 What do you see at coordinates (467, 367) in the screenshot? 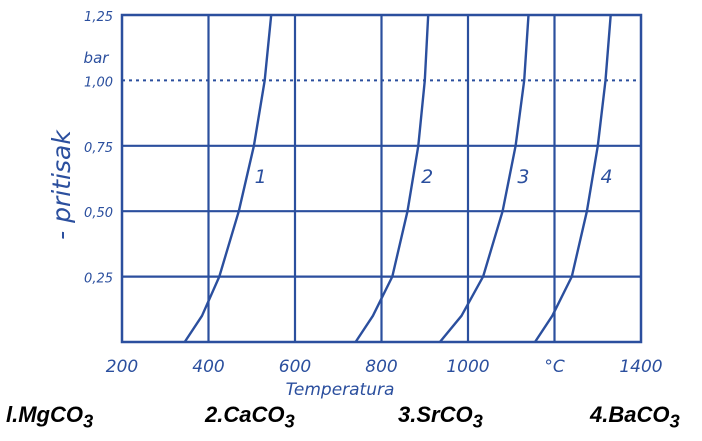
I see `x-tick-label: 1000` at bounding box center [467, 367].